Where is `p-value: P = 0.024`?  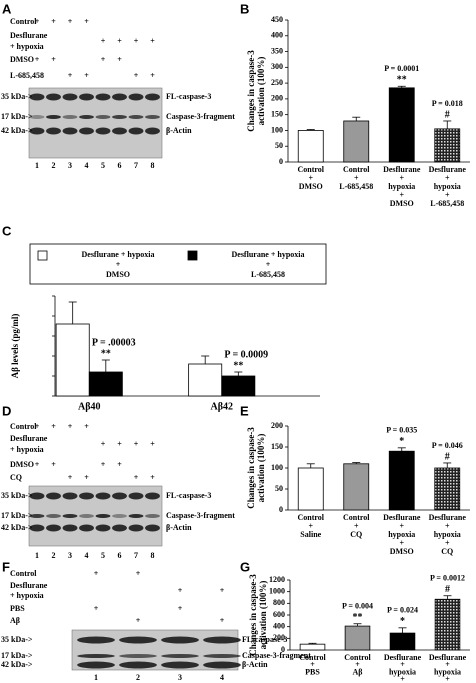 p-value: P = 0.024 is located at coordinates (402, 610).